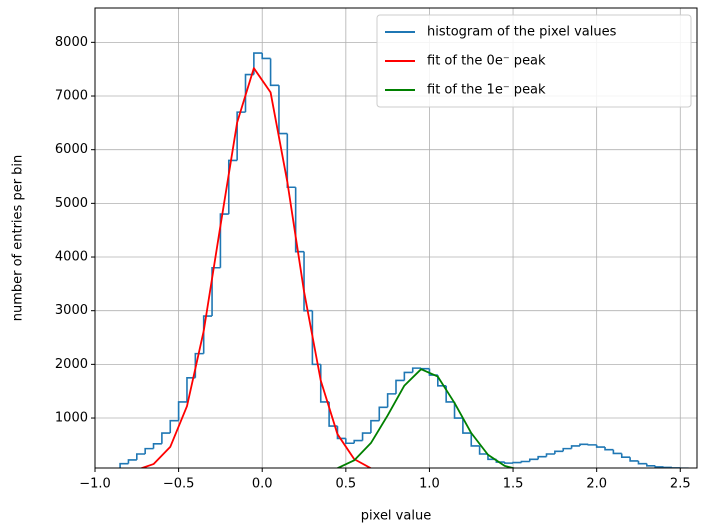 This screenshot has height=528, width=713. Describe the element at coordinates (262, 484) in the screenshot. I see `x-tick-label: 0.0` at that location.